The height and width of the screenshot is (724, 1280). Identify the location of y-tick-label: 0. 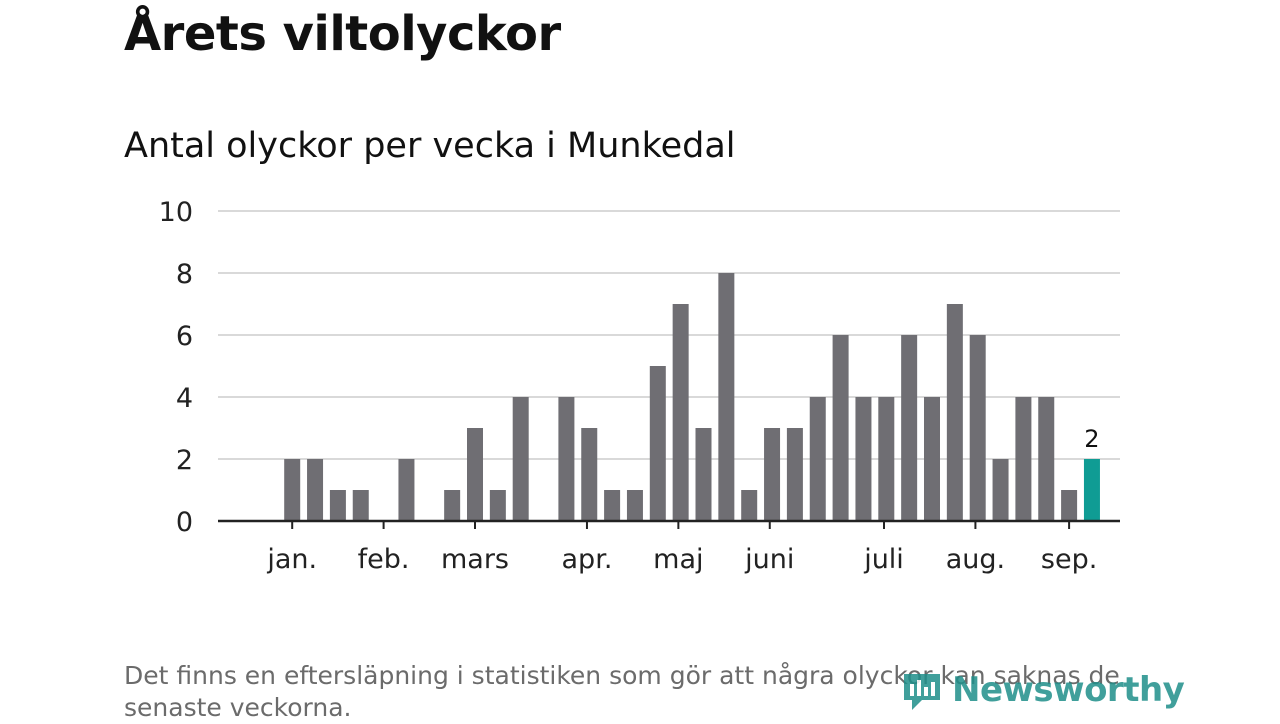
(184, 522).